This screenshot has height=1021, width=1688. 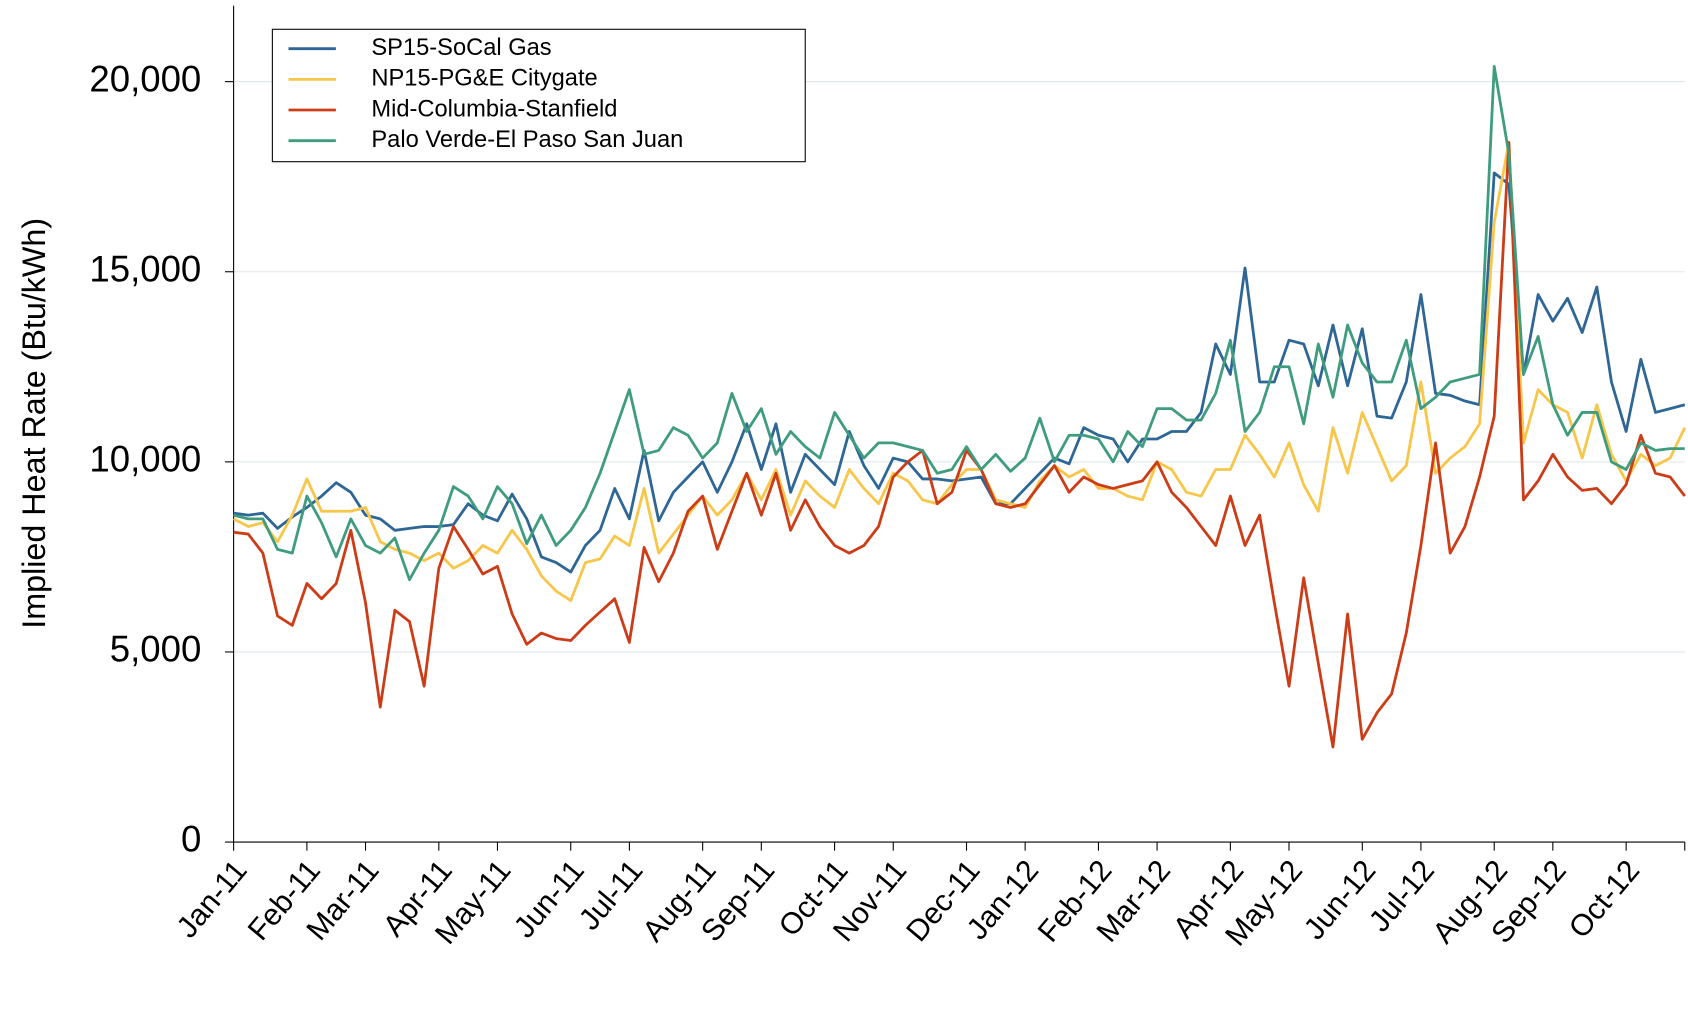 What do you see at coordinates (494, 109) in the screenshot?
I see `legend-label: Mid-Columbia-Stanfield` at bounding box center [494, 109].